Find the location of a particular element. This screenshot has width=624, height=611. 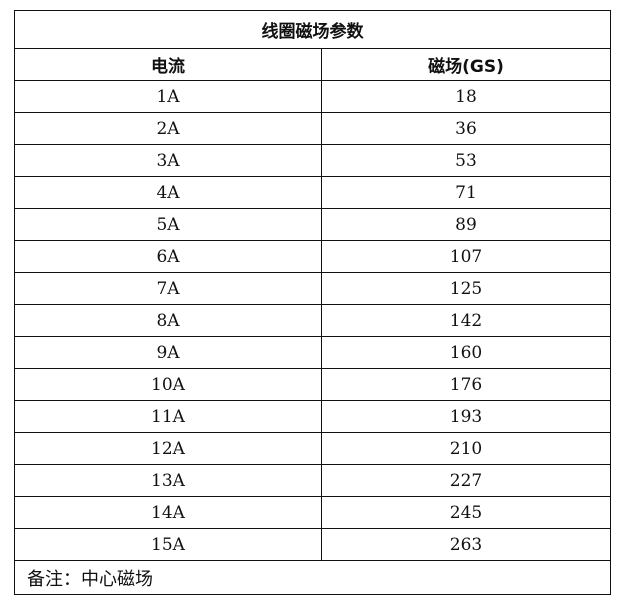

table-row: 11A 193 is located at coordinates (312, 416).